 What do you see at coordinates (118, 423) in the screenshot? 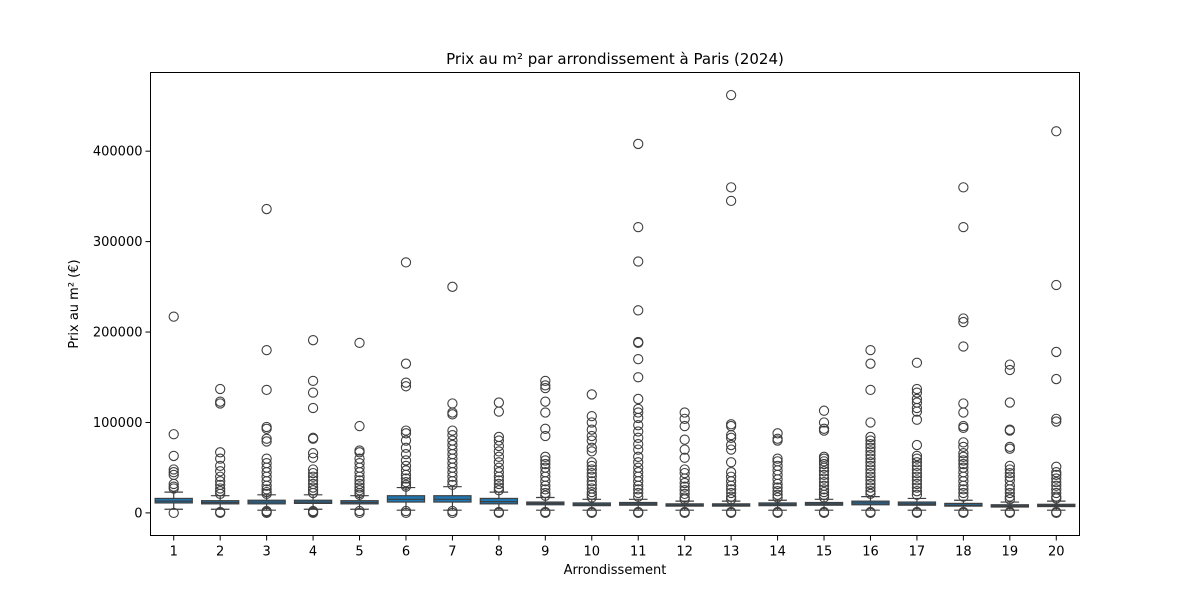
I see `y-tick-label: 100000` at bounding box center [118, 423].